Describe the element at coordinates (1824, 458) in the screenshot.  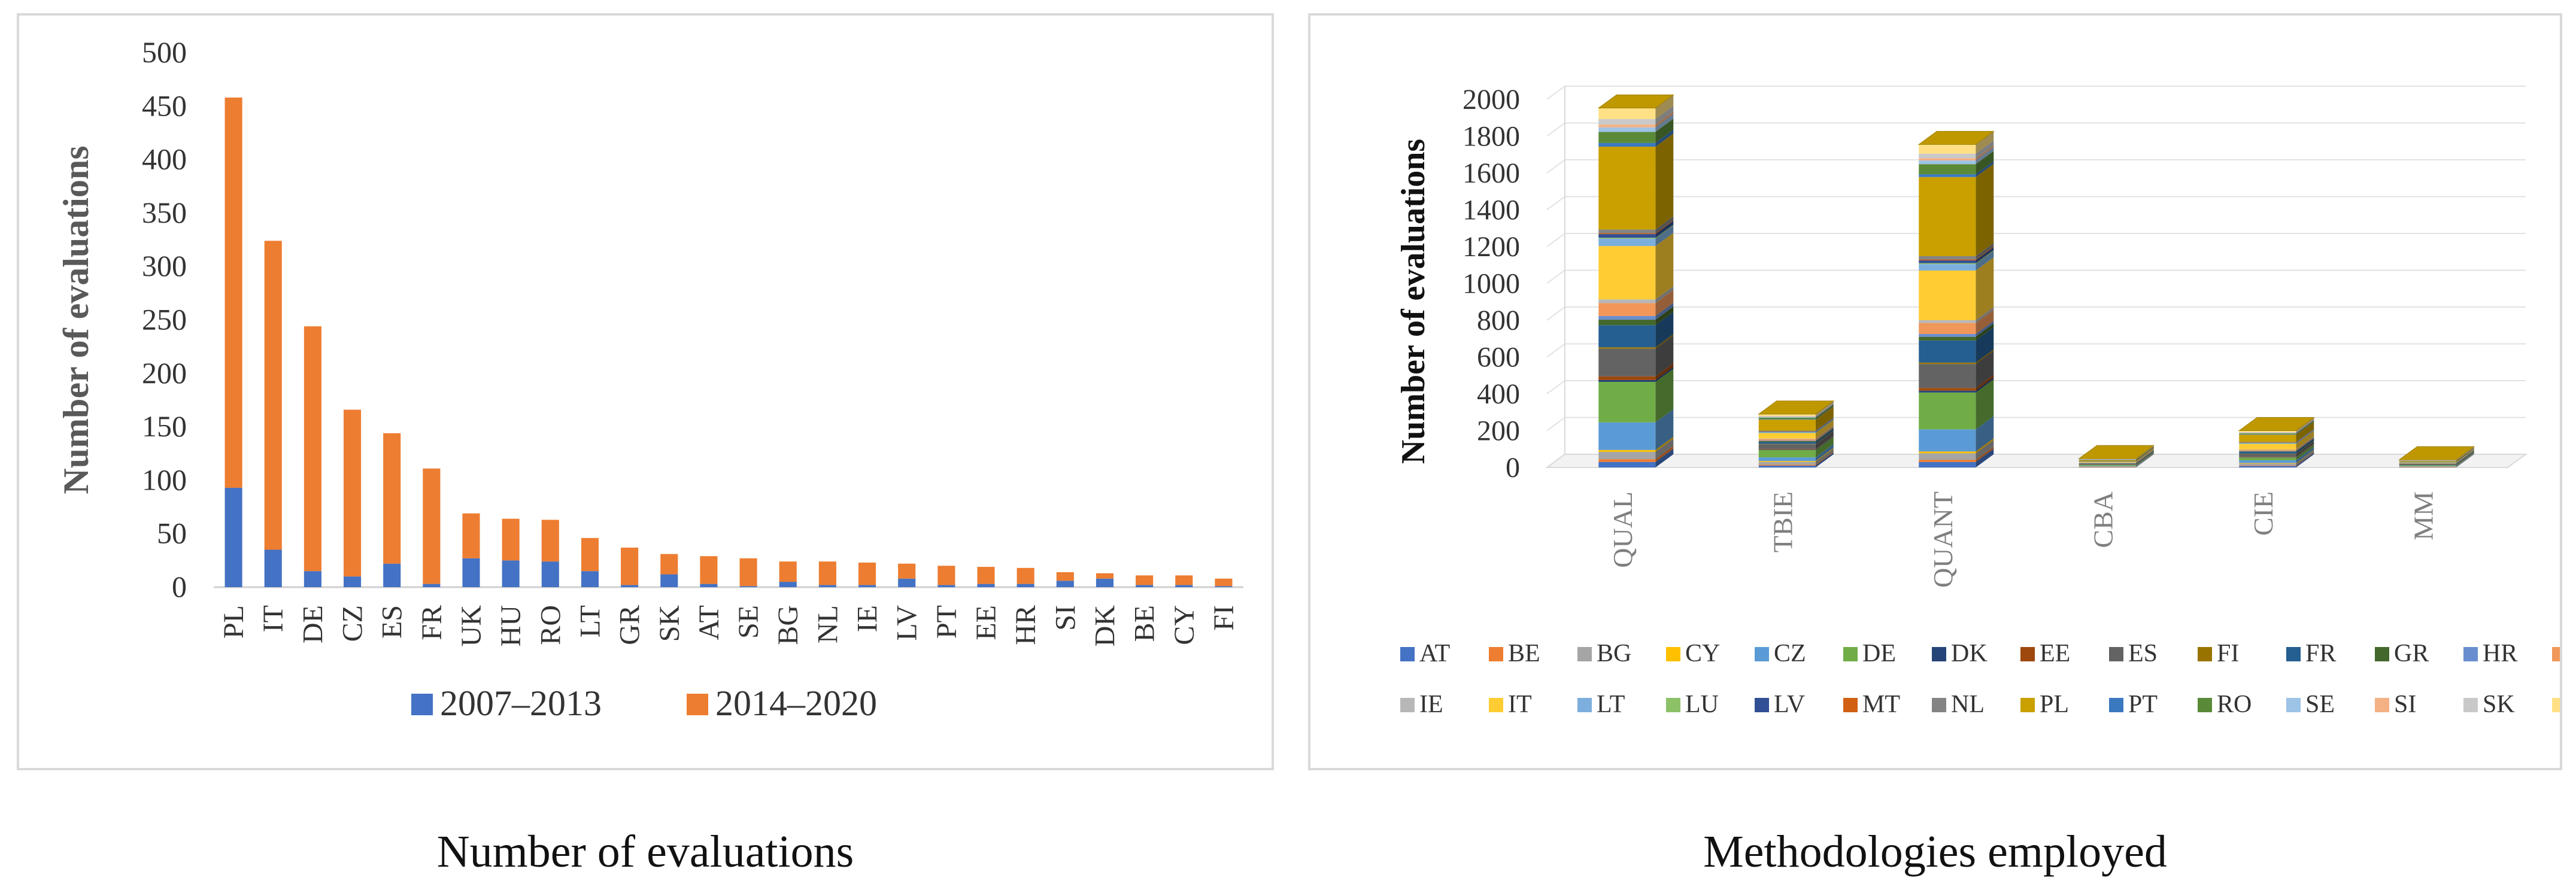
I see `bar-side-TBIE-BE` at that location.